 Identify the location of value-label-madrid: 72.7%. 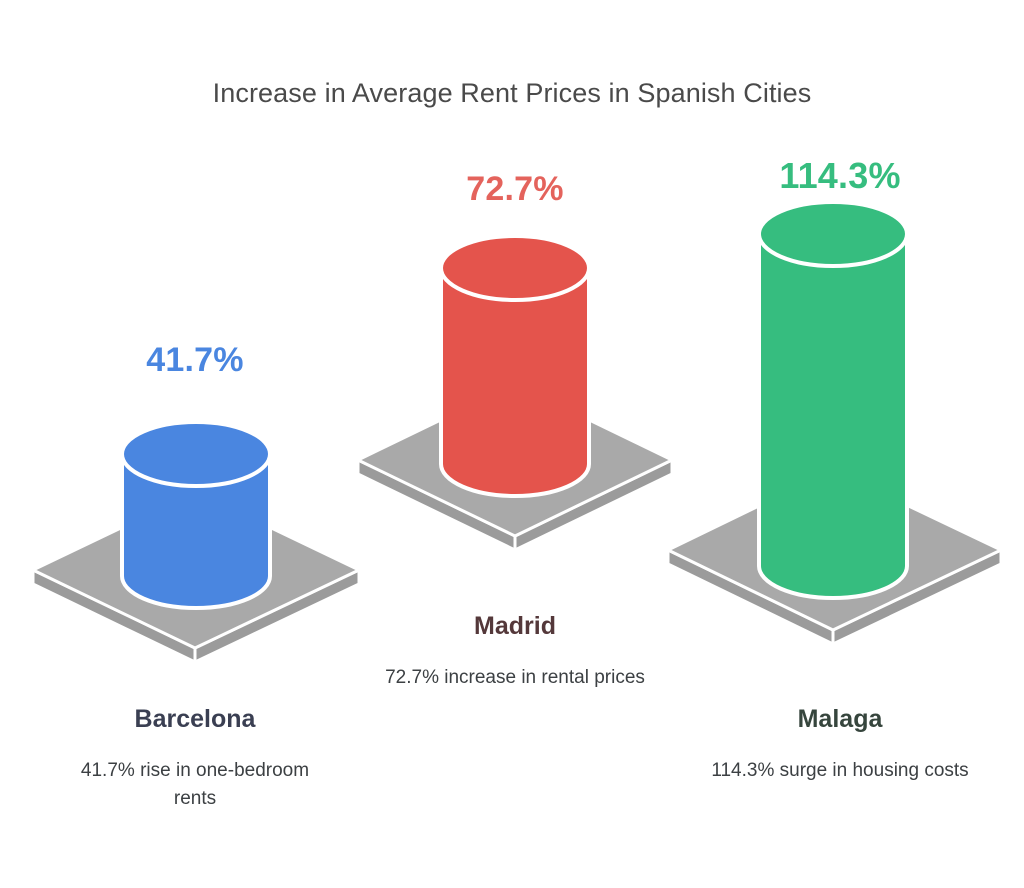
(515, 189).